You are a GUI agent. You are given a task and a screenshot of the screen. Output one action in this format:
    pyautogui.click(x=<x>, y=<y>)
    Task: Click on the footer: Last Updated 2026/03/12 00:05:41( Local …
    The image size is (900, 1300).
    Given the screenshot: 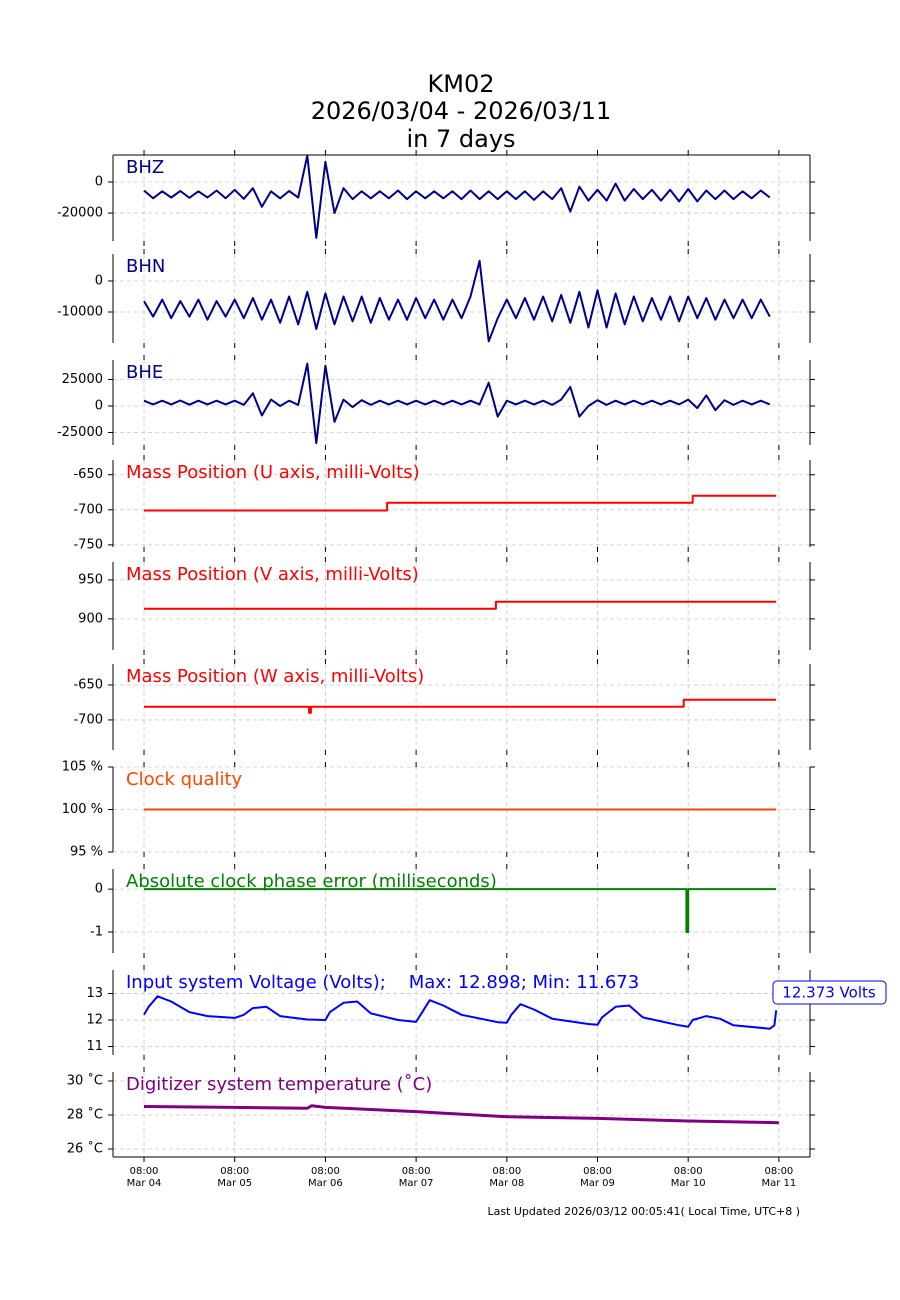 What is the action you would take?
    pyautogui.click(x=643, y=1211)
    